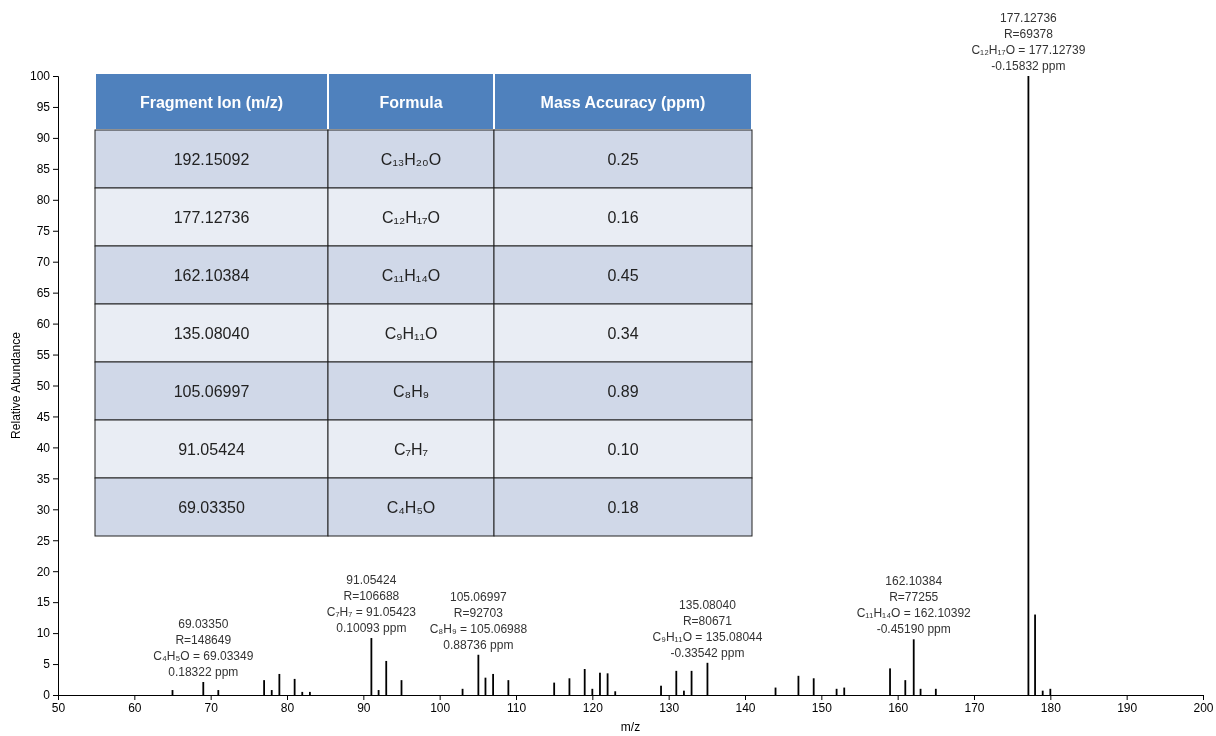  Describe the element at coordinates (411, 159) in the screenshot. I see `annotation: C₁₃H₂₀O` at that location.